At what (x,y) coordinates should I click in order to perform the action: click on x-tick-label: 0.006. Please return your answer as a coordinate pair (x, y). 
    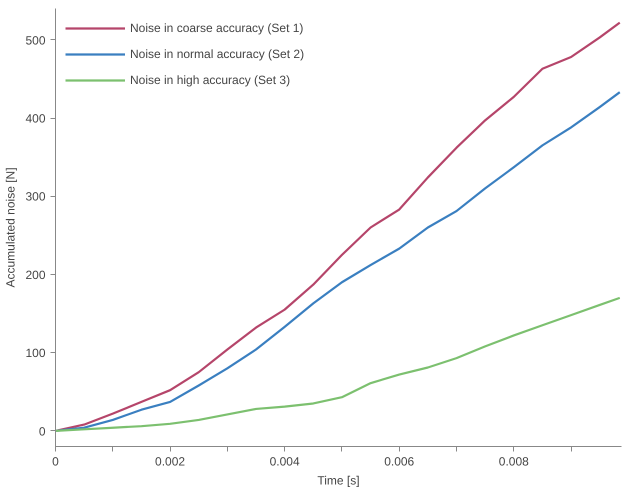
    Looking at the image, I should click on (399, 461).